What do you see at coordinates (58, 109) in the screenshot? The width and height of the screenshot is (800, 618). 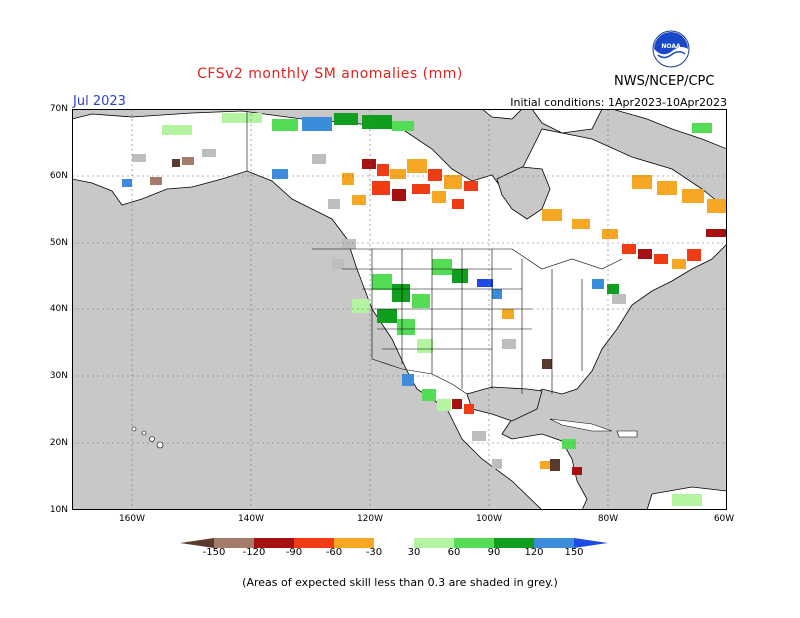 I see `lat-label-70n: 70N` at bounding box center [58, 109].